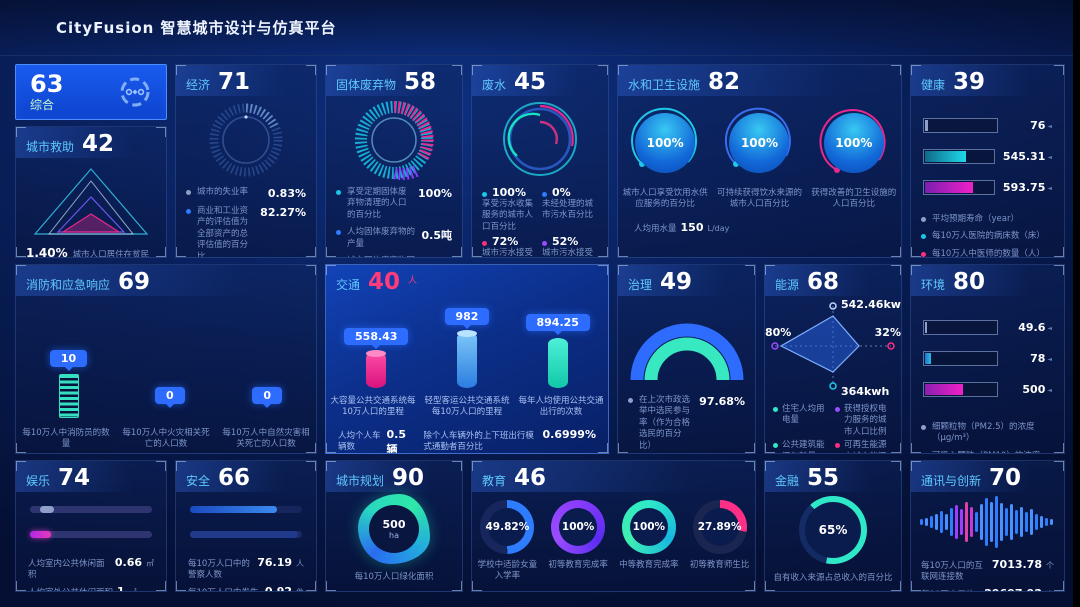  I want to click on panel-header: 健康 39, so click(987, 80).